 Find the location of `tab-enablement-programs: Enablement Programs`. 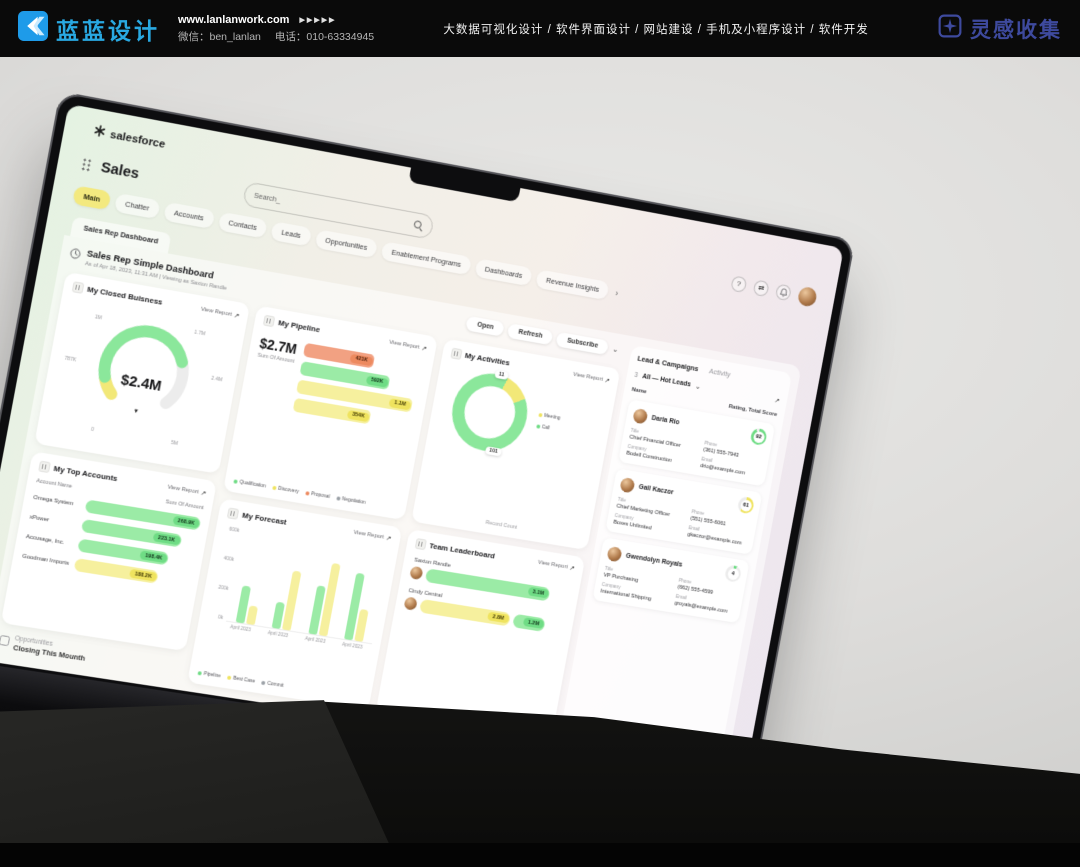

tab-enablement-programs: Enablement Programs is located at coordinates (426, 258).